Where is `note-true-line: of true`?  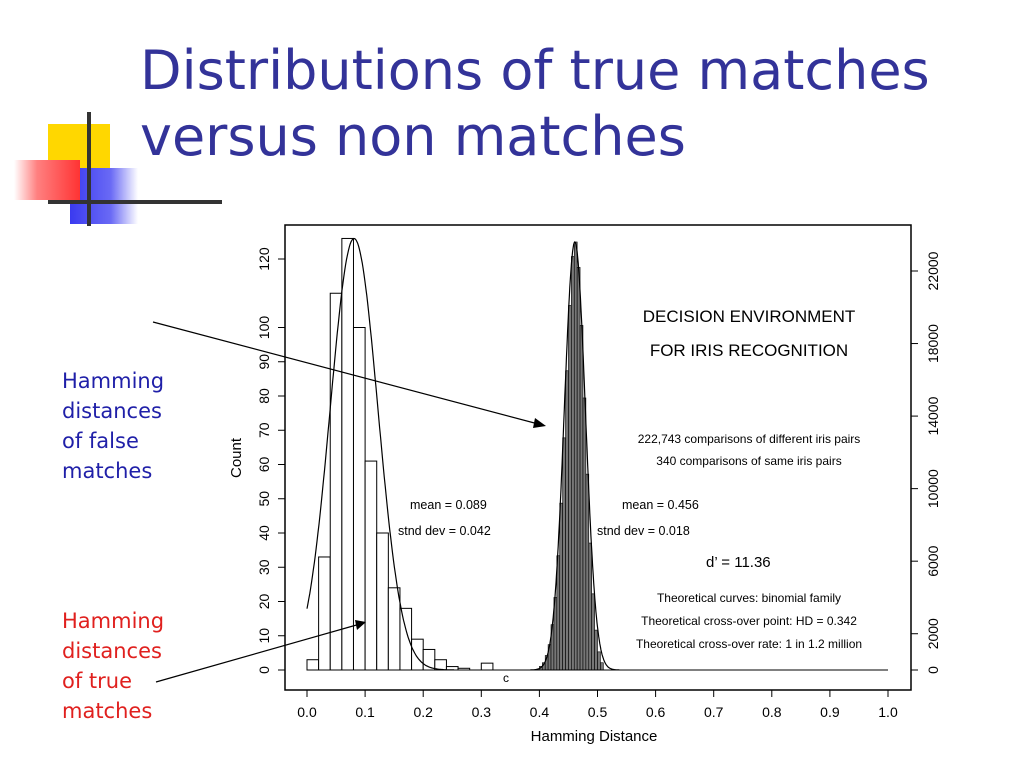
note-true-line: of true is located at coordinates (97, 681).